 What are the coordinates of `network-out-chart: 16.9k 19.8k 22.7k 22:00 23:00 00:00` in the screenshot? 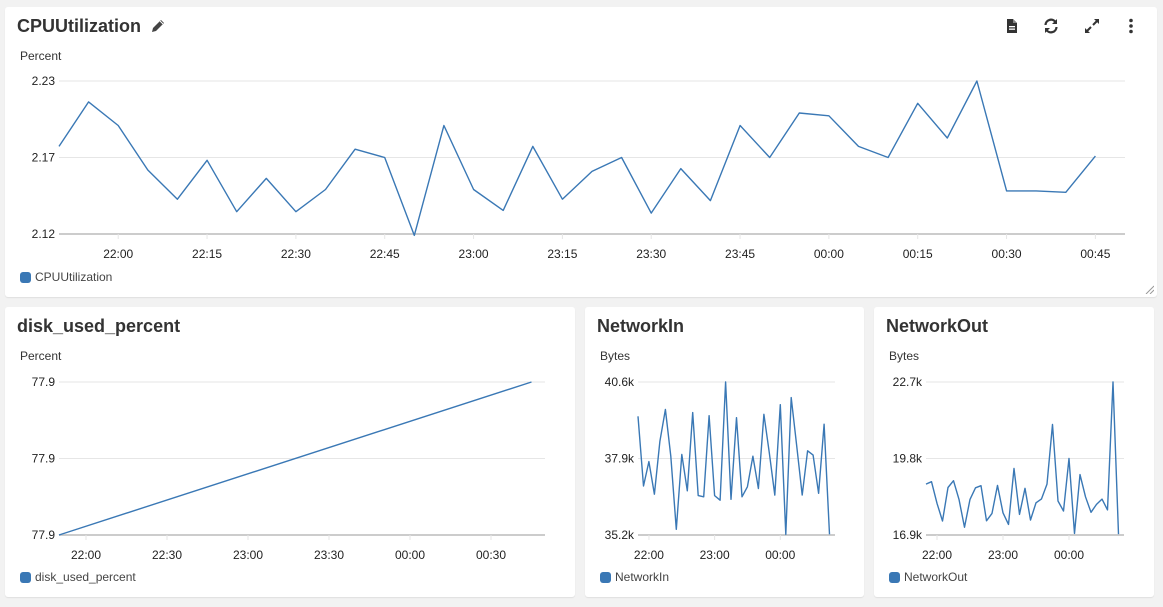 It's located at (1008, 468).